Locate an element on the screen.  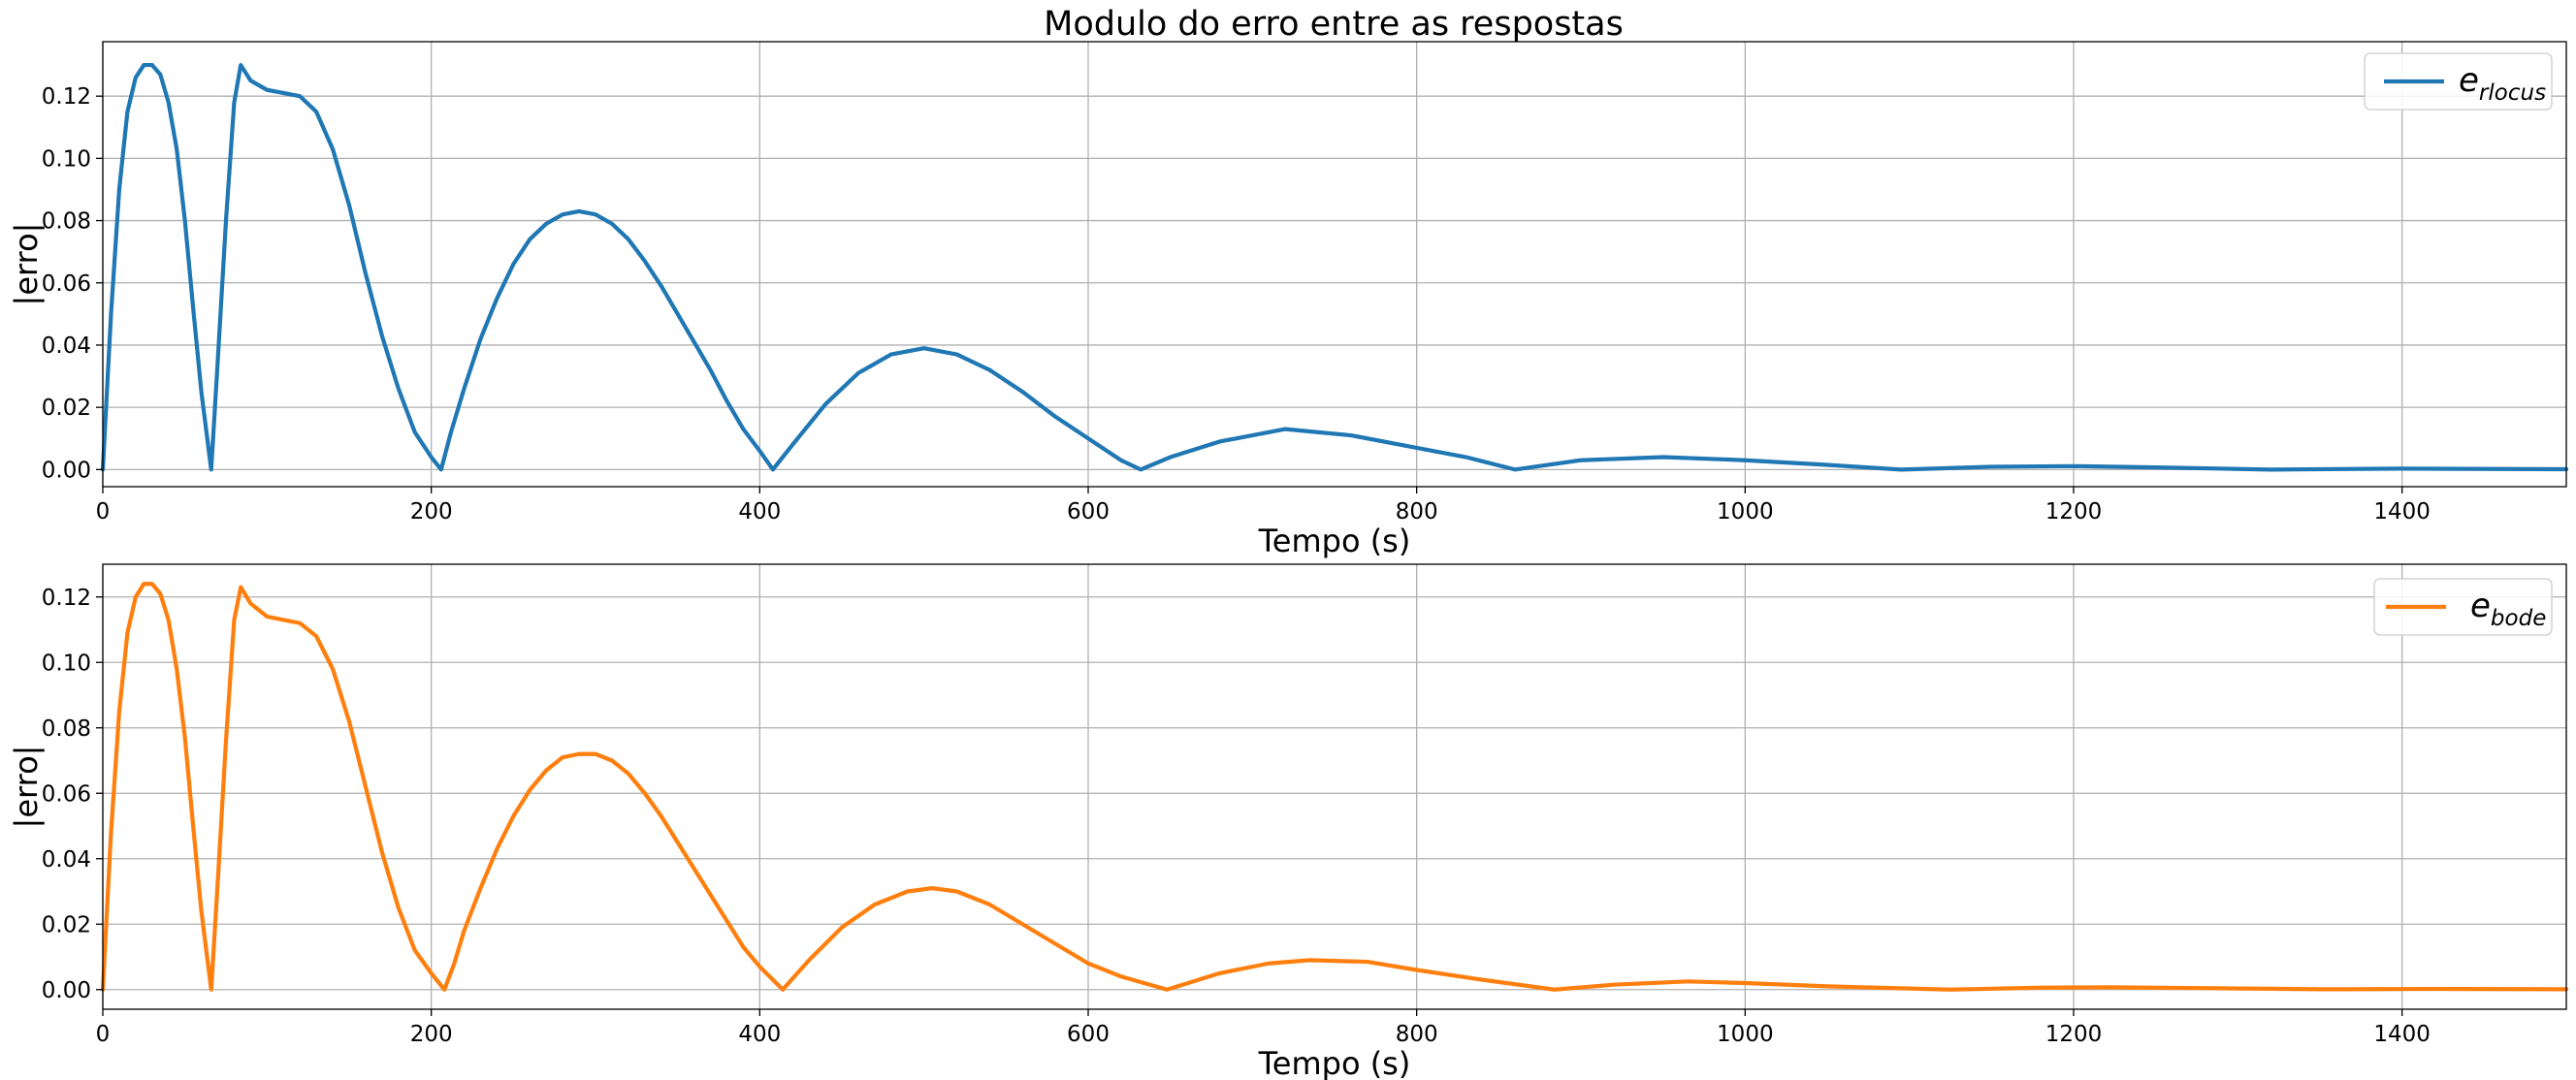
legend: erlocus is located at coordinates (2458, 81).